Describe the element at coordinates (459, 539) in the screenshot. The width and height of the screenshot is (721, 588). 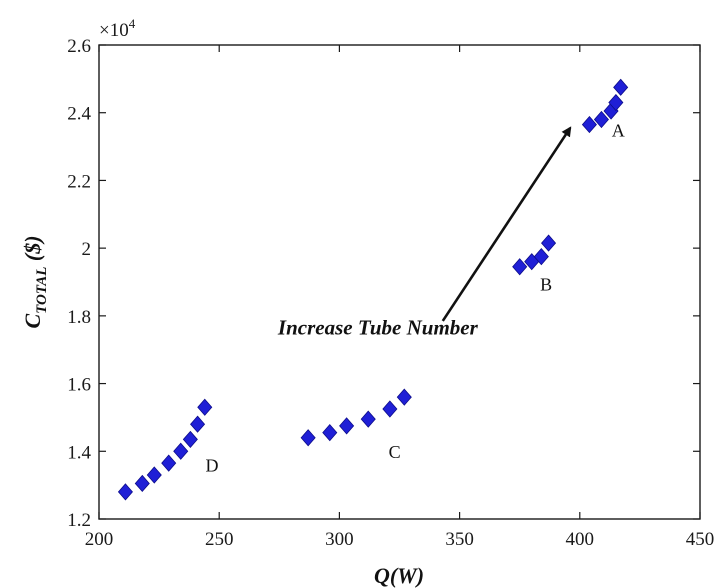
I see `x-tick-label: 350` at that location.